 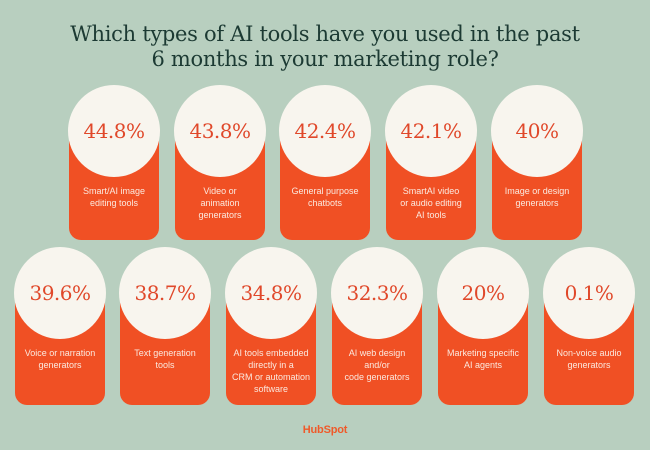 I want to click on stat-label: Non-voice audio generators, so click(x=589, y=359).